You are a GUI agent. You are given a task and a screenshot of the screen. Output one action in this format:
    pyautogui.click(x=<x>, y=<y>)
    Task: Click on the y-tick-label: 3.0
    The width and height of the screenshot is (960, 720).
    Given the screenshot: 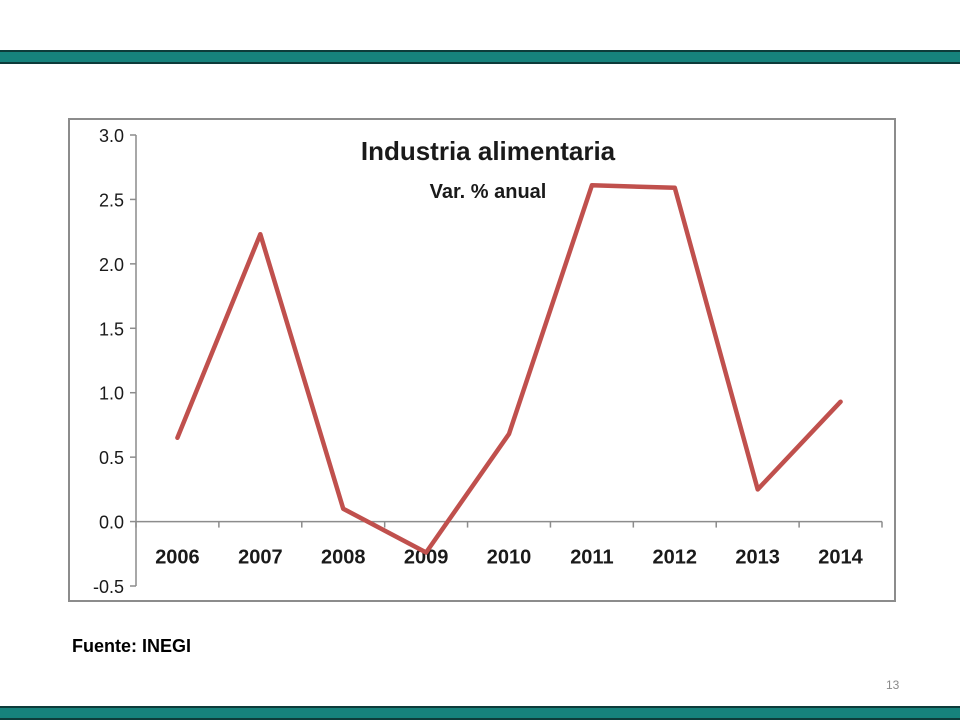 What is the action you would take?
    pyautogui.click(x=111, y=136)
    